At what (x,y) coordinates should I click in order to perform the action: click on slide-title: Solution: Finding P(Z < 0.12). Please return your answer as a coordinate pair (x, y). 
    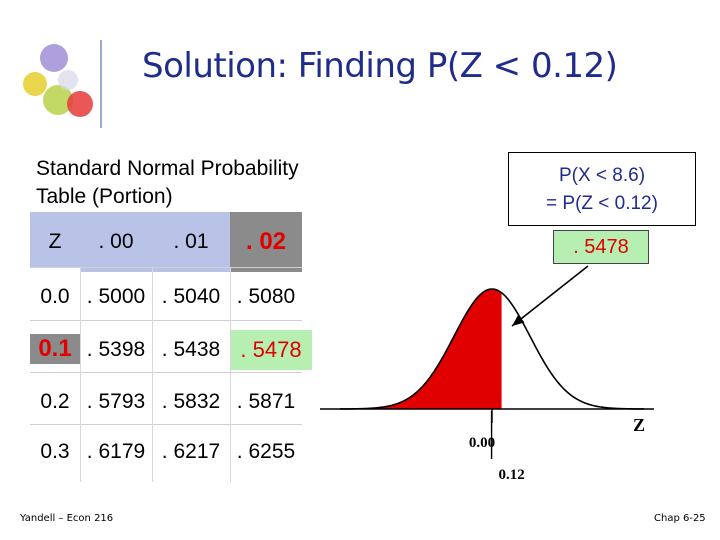
    Looking at the image, I should click on (380, 66).